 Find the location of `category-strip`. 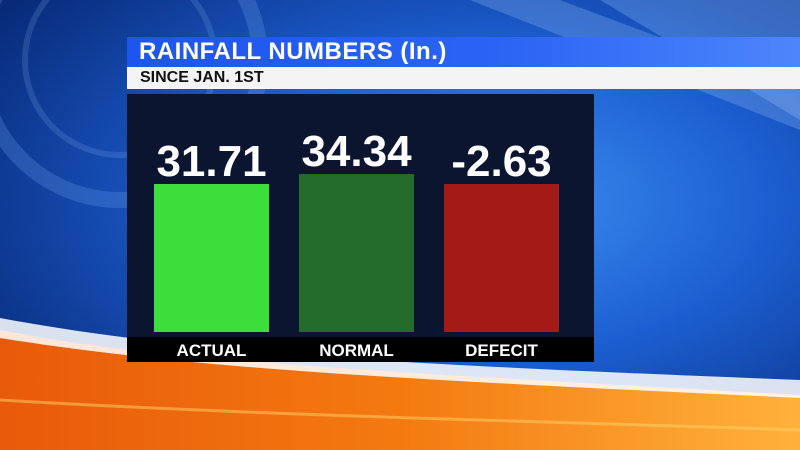

category-strip is located at coordinates (360, 349).